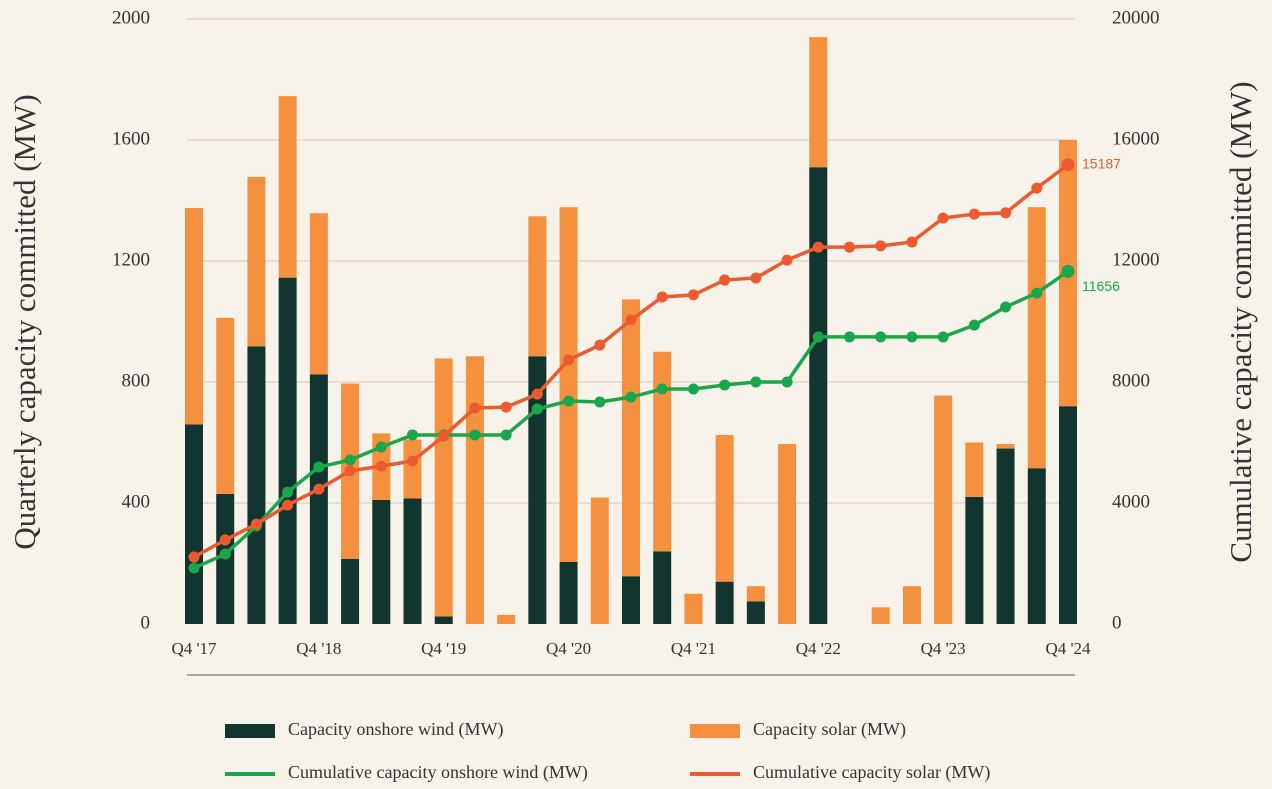 The image size is (1272, 789). Describe the element at coordinates (443, 648) in the screenshot. I see `x-tick-label: Q4 '19` at that location.